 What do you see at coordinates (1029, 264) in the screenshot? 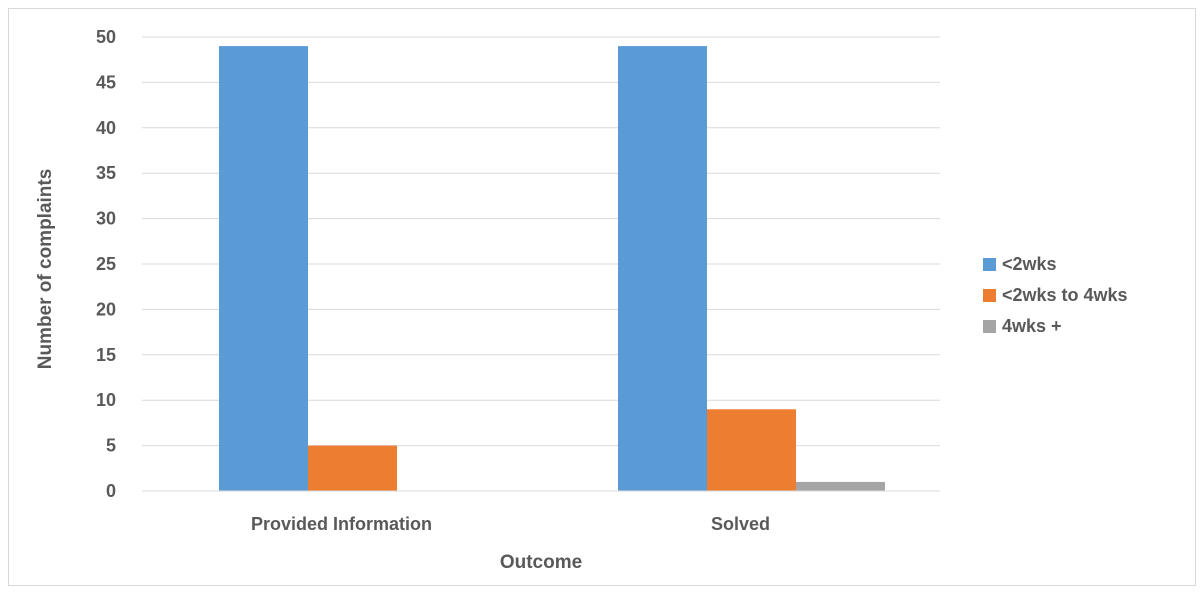
I see `legend-label: <2wks` at bounding box center [1029, 264].